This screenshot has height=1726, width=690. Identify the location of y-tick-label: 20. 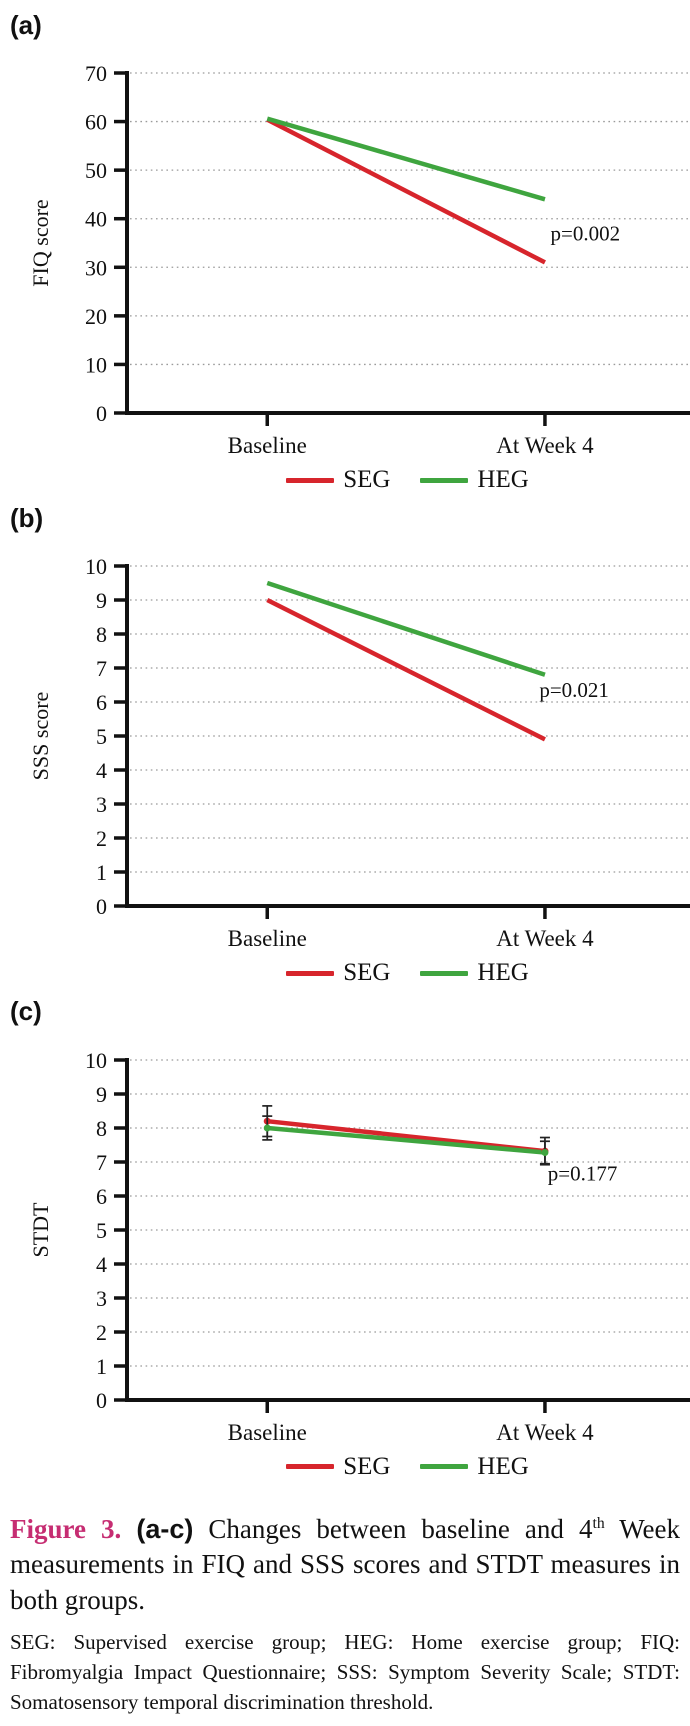
(96, 316).